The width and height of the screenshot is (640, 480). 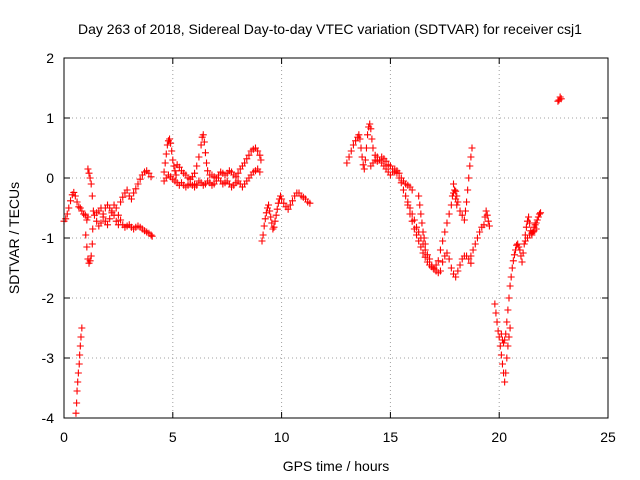 What do you see at coordinates (608, 437) in the screenshot?
I see `x-tick-label: 25` at bounding box center [608, 437].